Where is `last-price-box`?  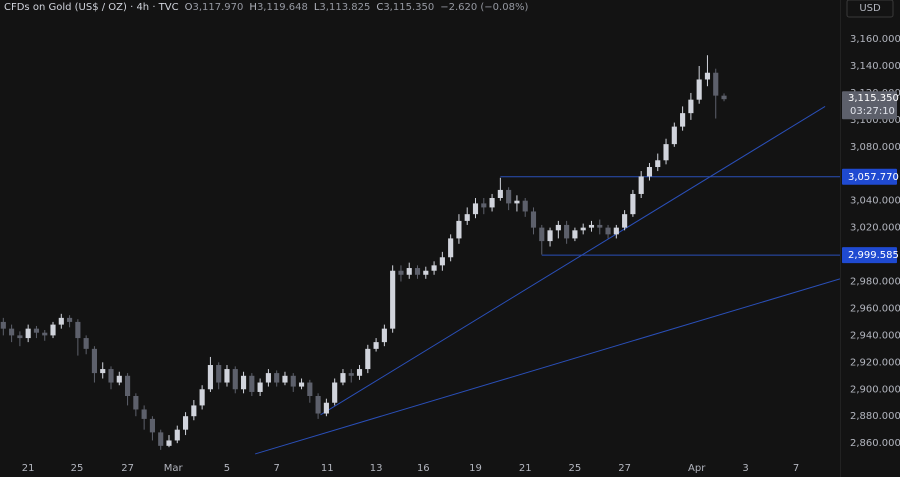 last-price-box is located at coordinates (869, 105).